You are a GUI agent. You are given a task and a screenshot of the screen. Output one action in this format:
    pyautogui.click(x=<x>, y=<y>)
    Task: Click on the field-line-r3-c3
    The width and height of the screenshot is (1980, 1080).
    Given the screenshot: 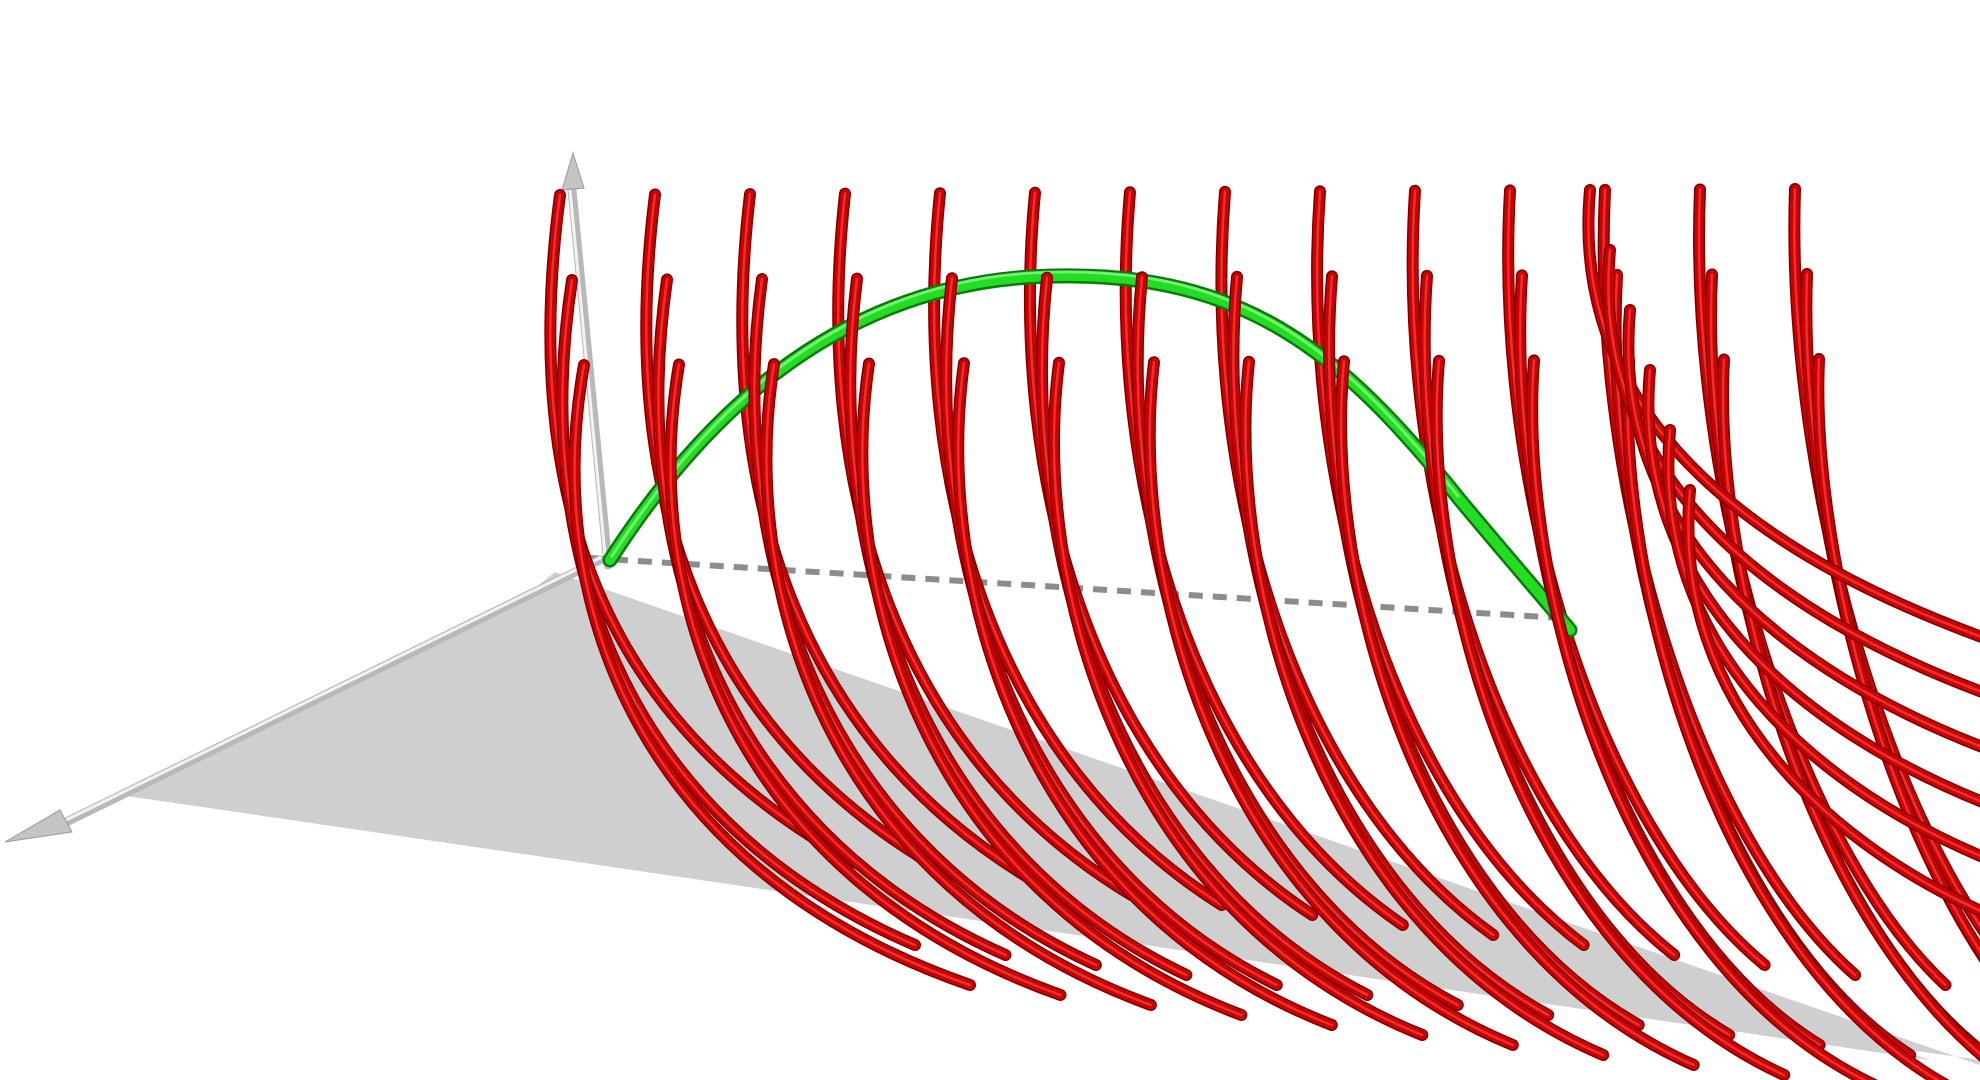 What is the action you would take?
    pyautogui.click(x=958, y=684)
    